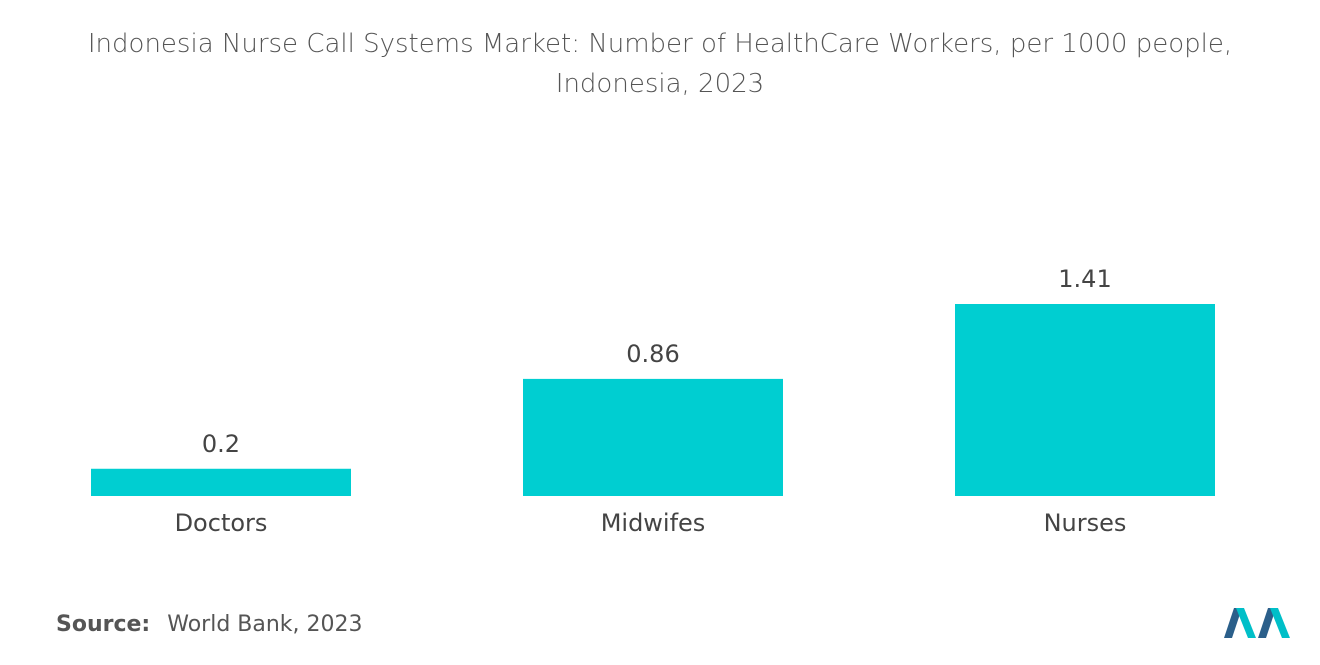 This screenshot has width=1320, height=665. Describe the element at coordinates (653, 523) in the screenshot. I see `category-label-midwifes: Midwifes` at that location.